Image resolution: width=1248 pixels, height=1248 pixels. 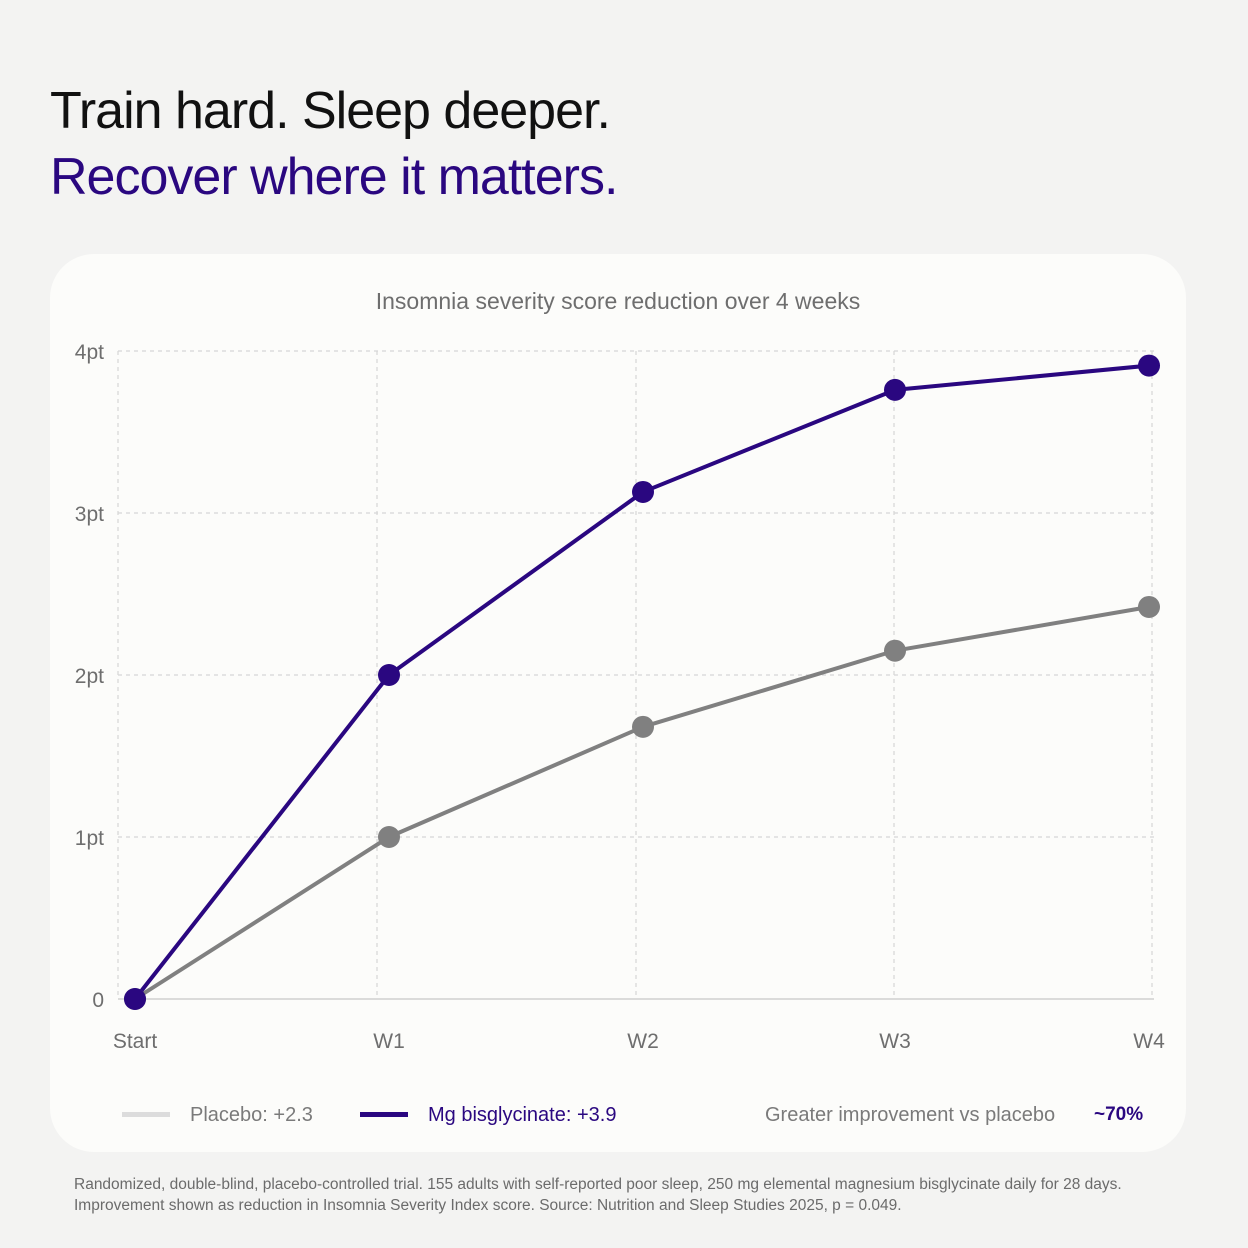 I want to click on x-tick-label: W3, so click(x=895, y=1041).